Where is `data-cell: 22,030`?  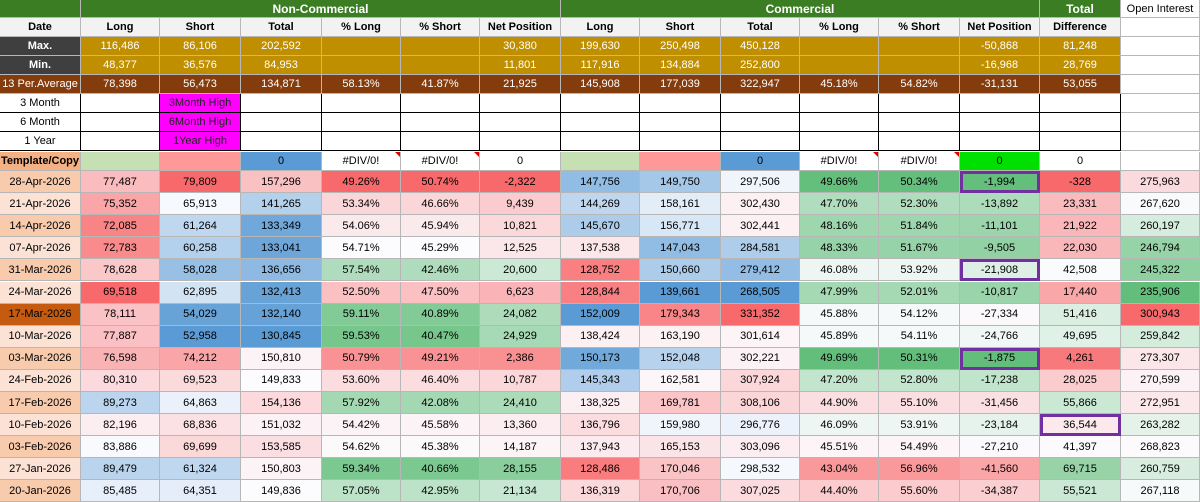 data-cell: 22,030 is located at coordinates (1080, 248).